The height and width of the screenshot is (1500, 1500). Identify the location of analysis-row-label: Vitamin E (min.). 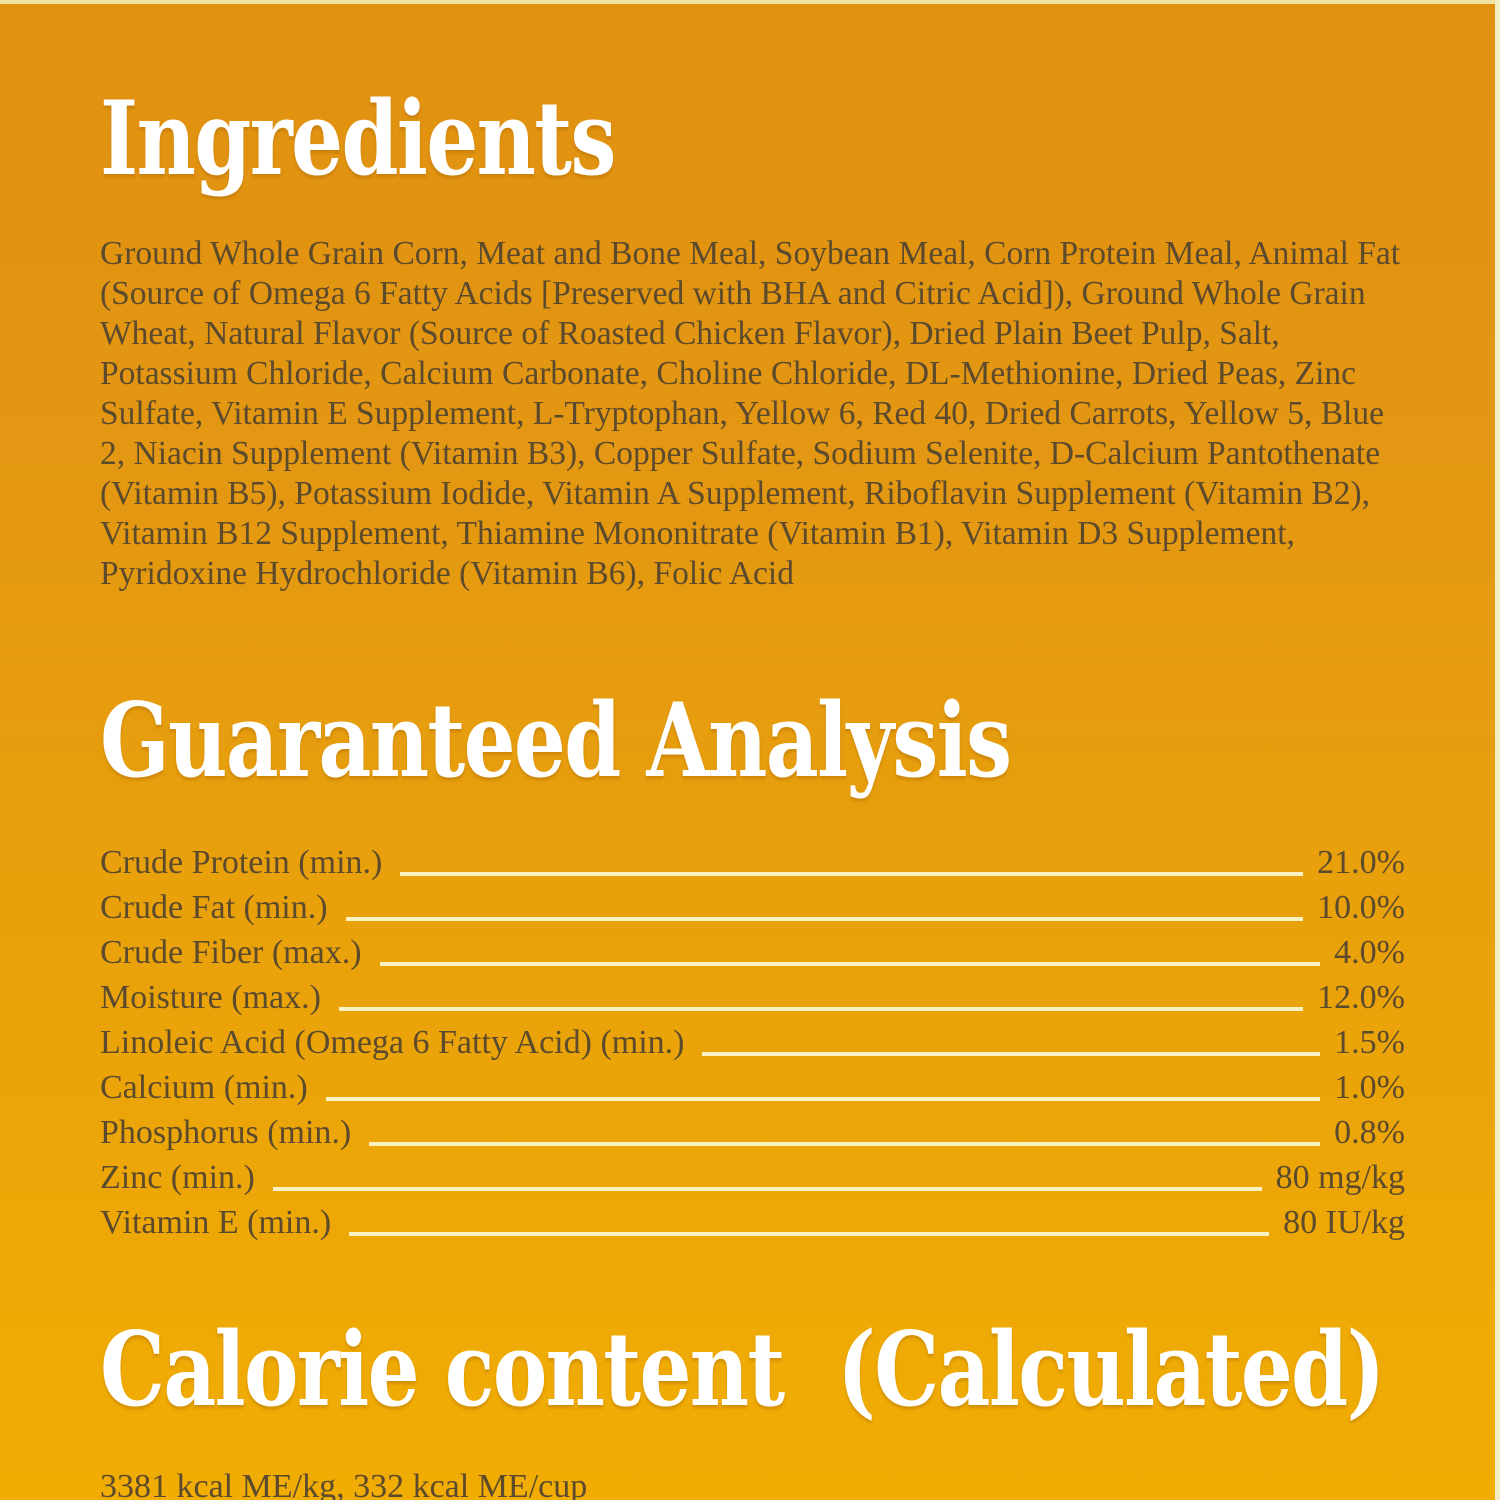
(216, 1222).